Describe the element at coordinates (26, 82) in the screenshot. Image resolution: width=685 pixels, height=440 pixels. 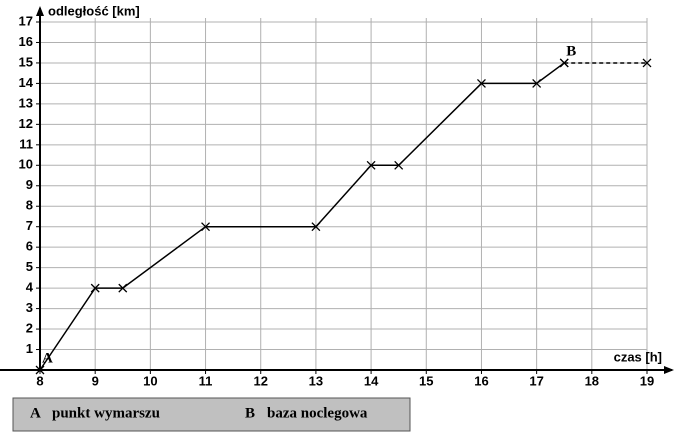
I see `y-tick-label: 14` at that location.